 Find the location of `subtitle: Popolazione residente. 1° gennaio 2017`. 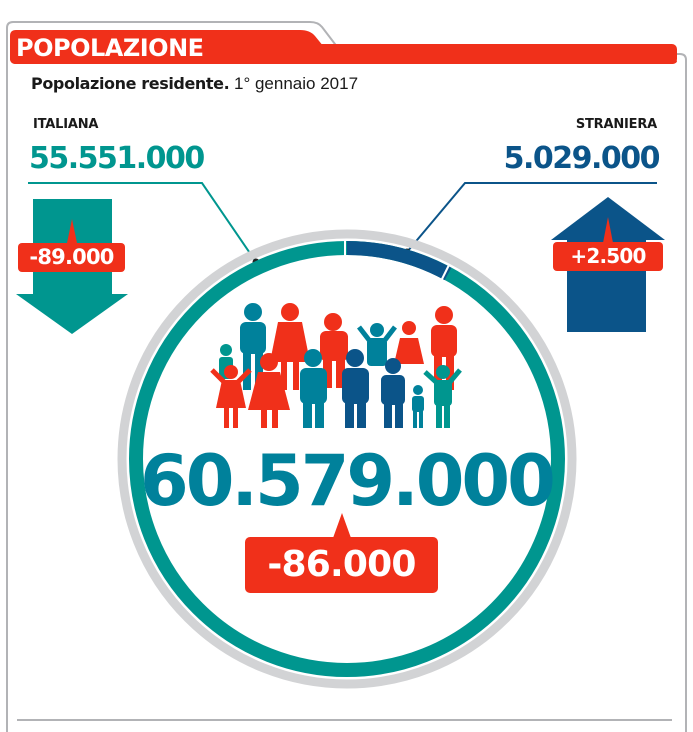

subtitle: Popolazione residente. 1° gennaio 2017 is located at coordinates (194, 84).